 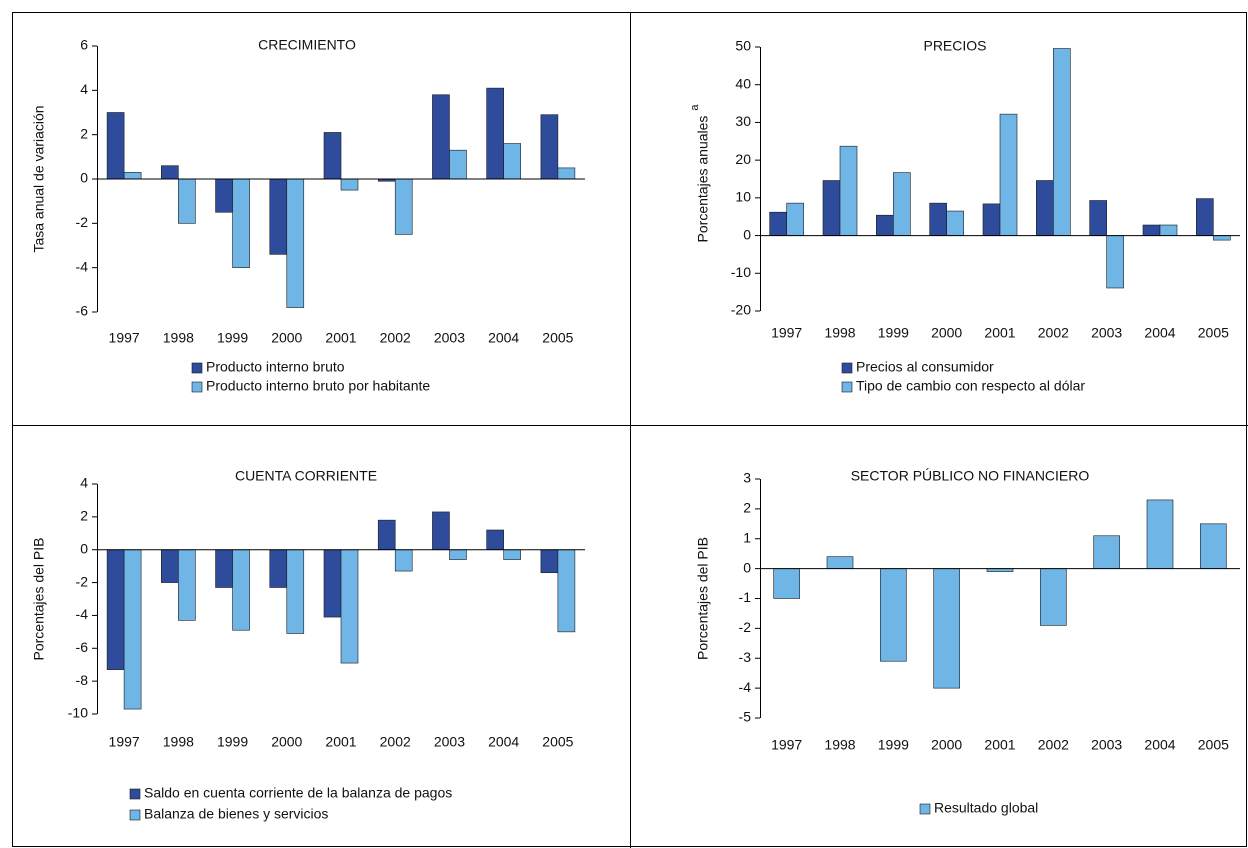 What do you see at coordinates (318, 386) in the screenshot?
I see `legend-label: Producto interno bruto por habitante` at bounding box center [318, 386].